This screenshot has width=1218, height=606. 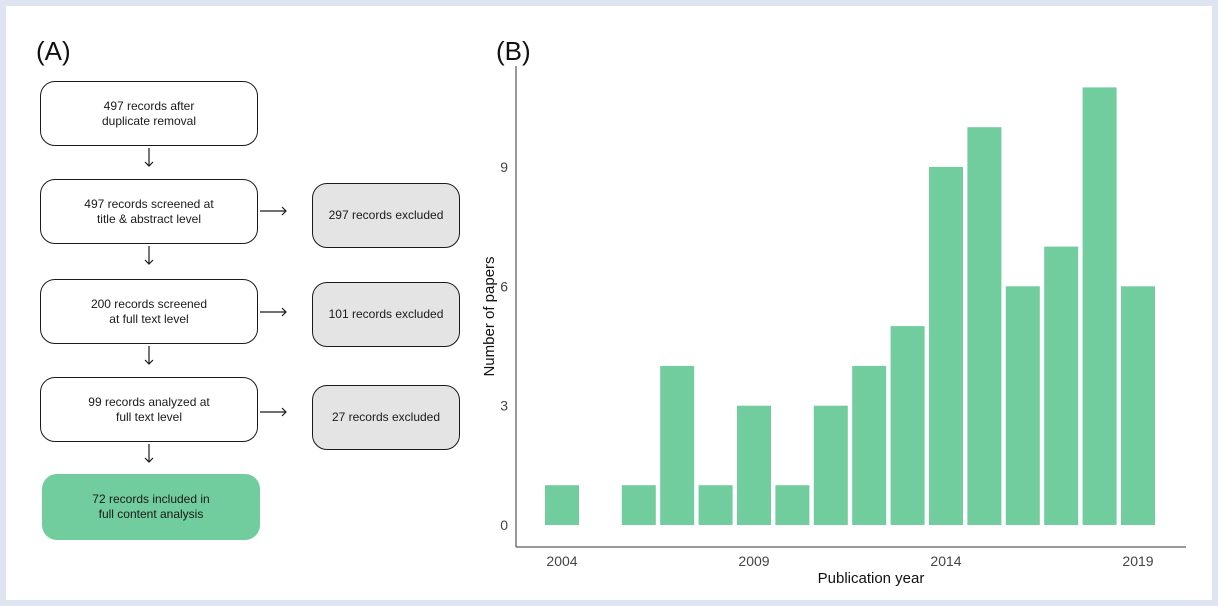 I want to click on flow-step-3: 200 records screened at full text level, so click(x=149, y=311).